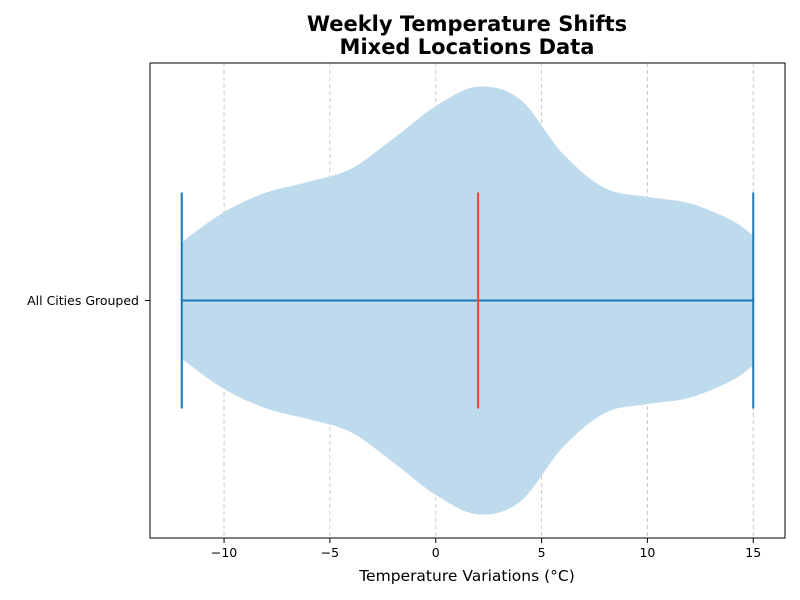  I want to click on y-axis-ticks: All Cities Grouped, so click(88, 300).